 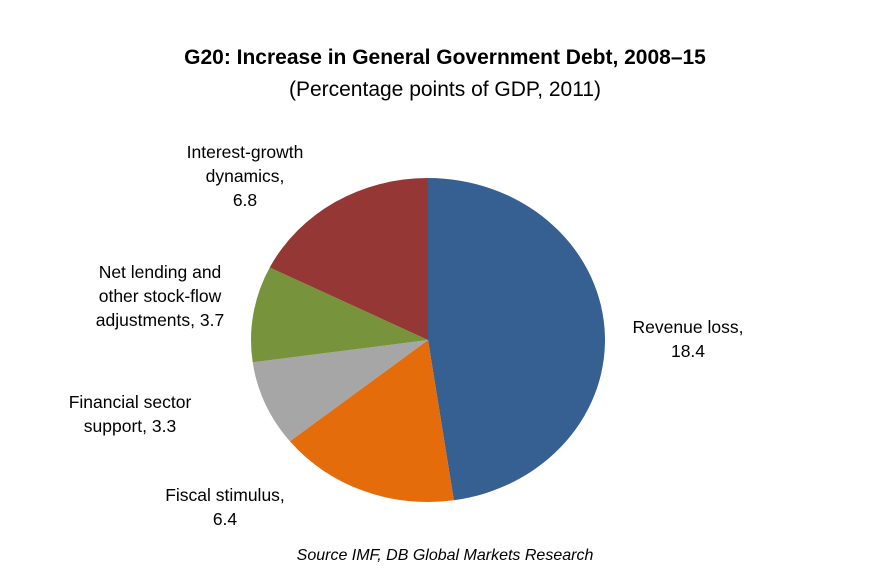 I want to click on chart-subtitle: (Percentage points of GDP, 2011), so click(x=445, y=89).